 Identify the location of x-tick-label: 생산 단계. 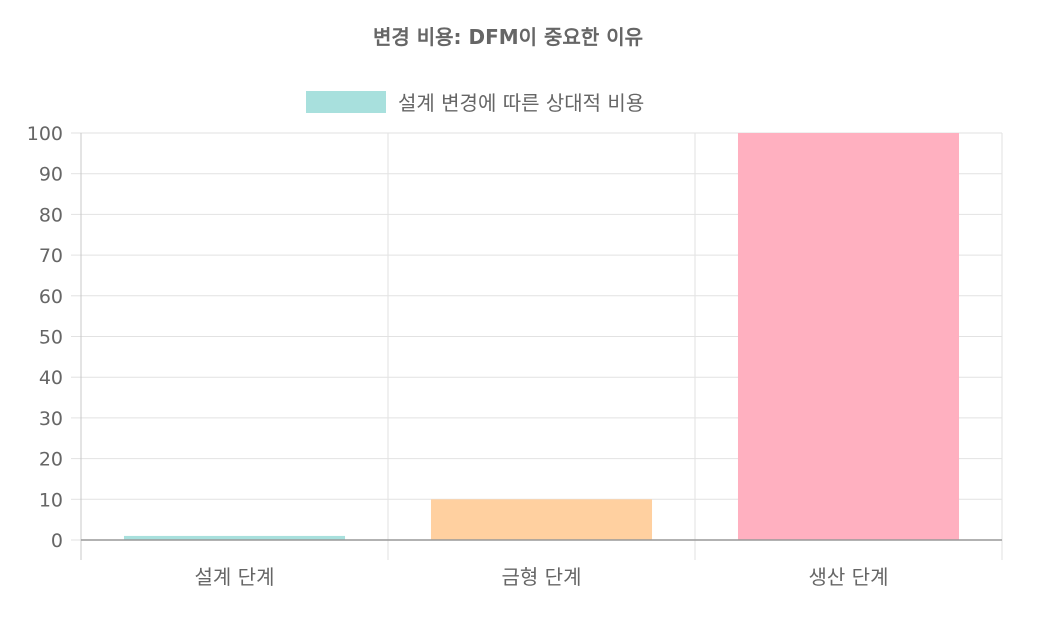
(849, 577).